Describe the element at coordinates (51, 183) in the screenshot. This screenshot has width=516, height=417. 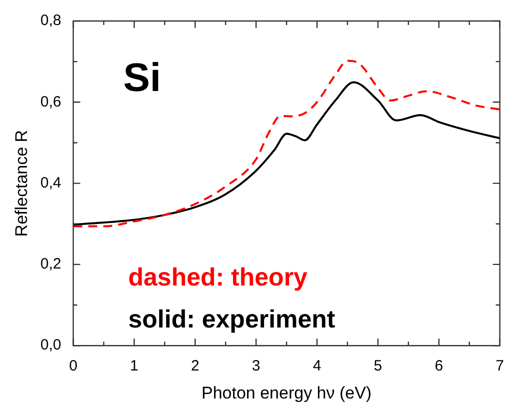
I see `y-tick-label: 0,4` at that location.